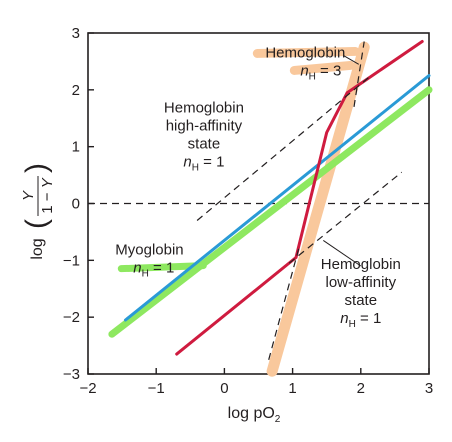  What do you see at coordinates (254, 415) in the screenshot?
I see `x-axis-title: log pO2` at bounding box center [254, 415].